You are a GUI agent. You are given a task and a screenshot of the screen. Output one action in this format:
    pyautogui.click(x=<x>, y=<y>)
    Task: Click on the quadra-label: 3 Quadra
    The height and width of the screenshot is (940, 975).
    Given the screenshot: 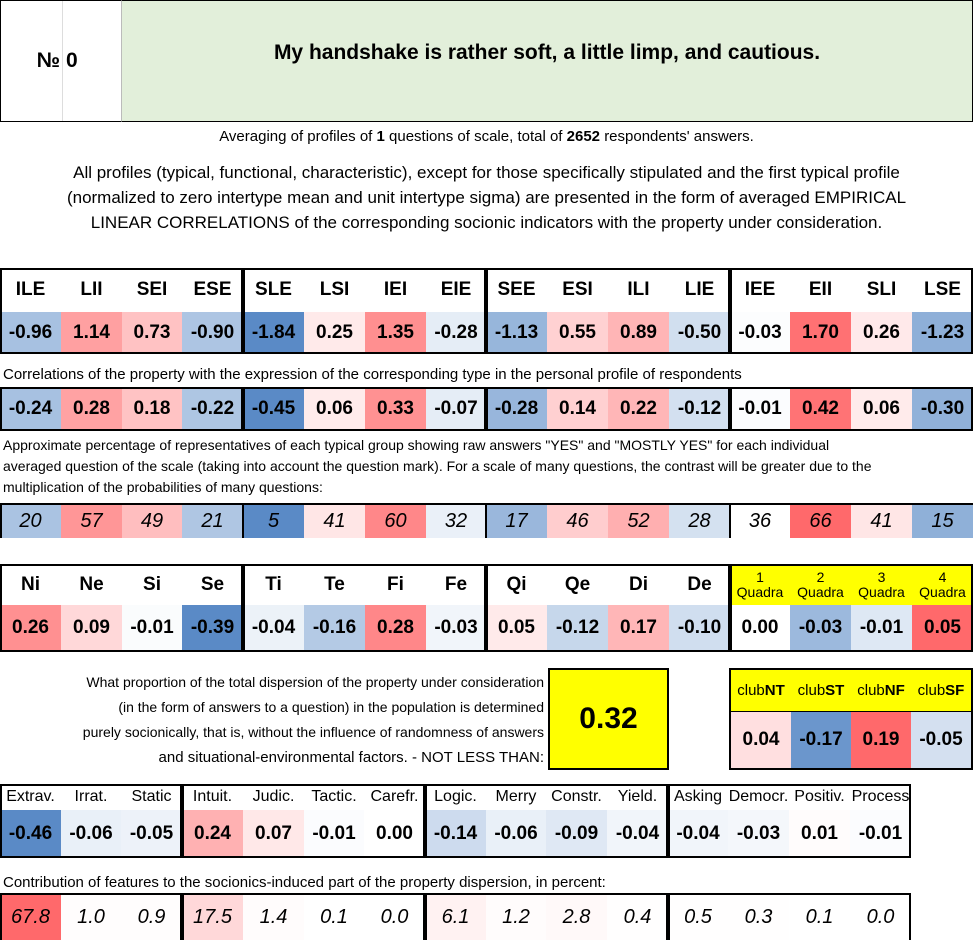 What is the action you would take?
    pyautogui.click(x=881, y=584)
    